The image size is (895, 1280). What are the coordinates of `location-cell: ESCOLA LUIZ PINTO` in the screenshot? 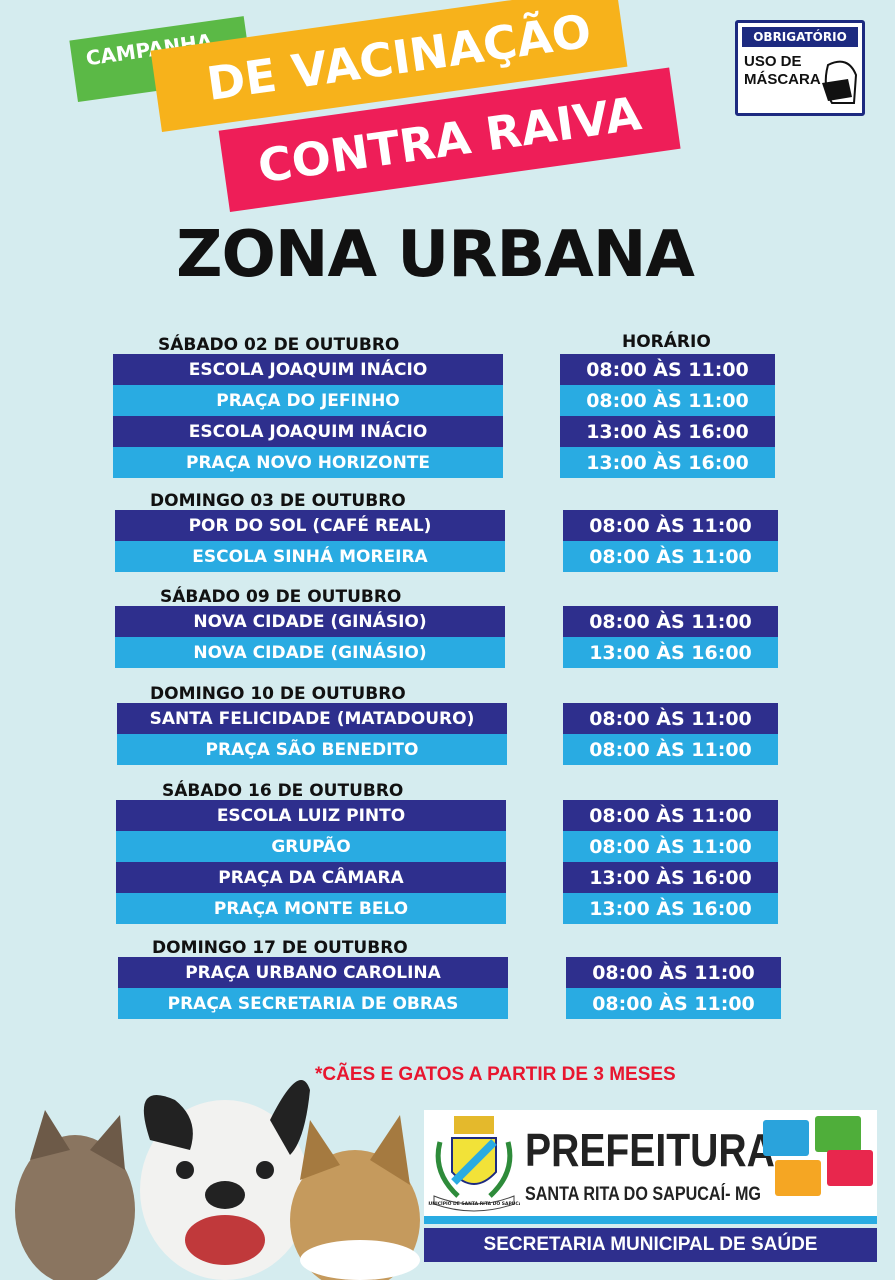 It's located at (311, 815).